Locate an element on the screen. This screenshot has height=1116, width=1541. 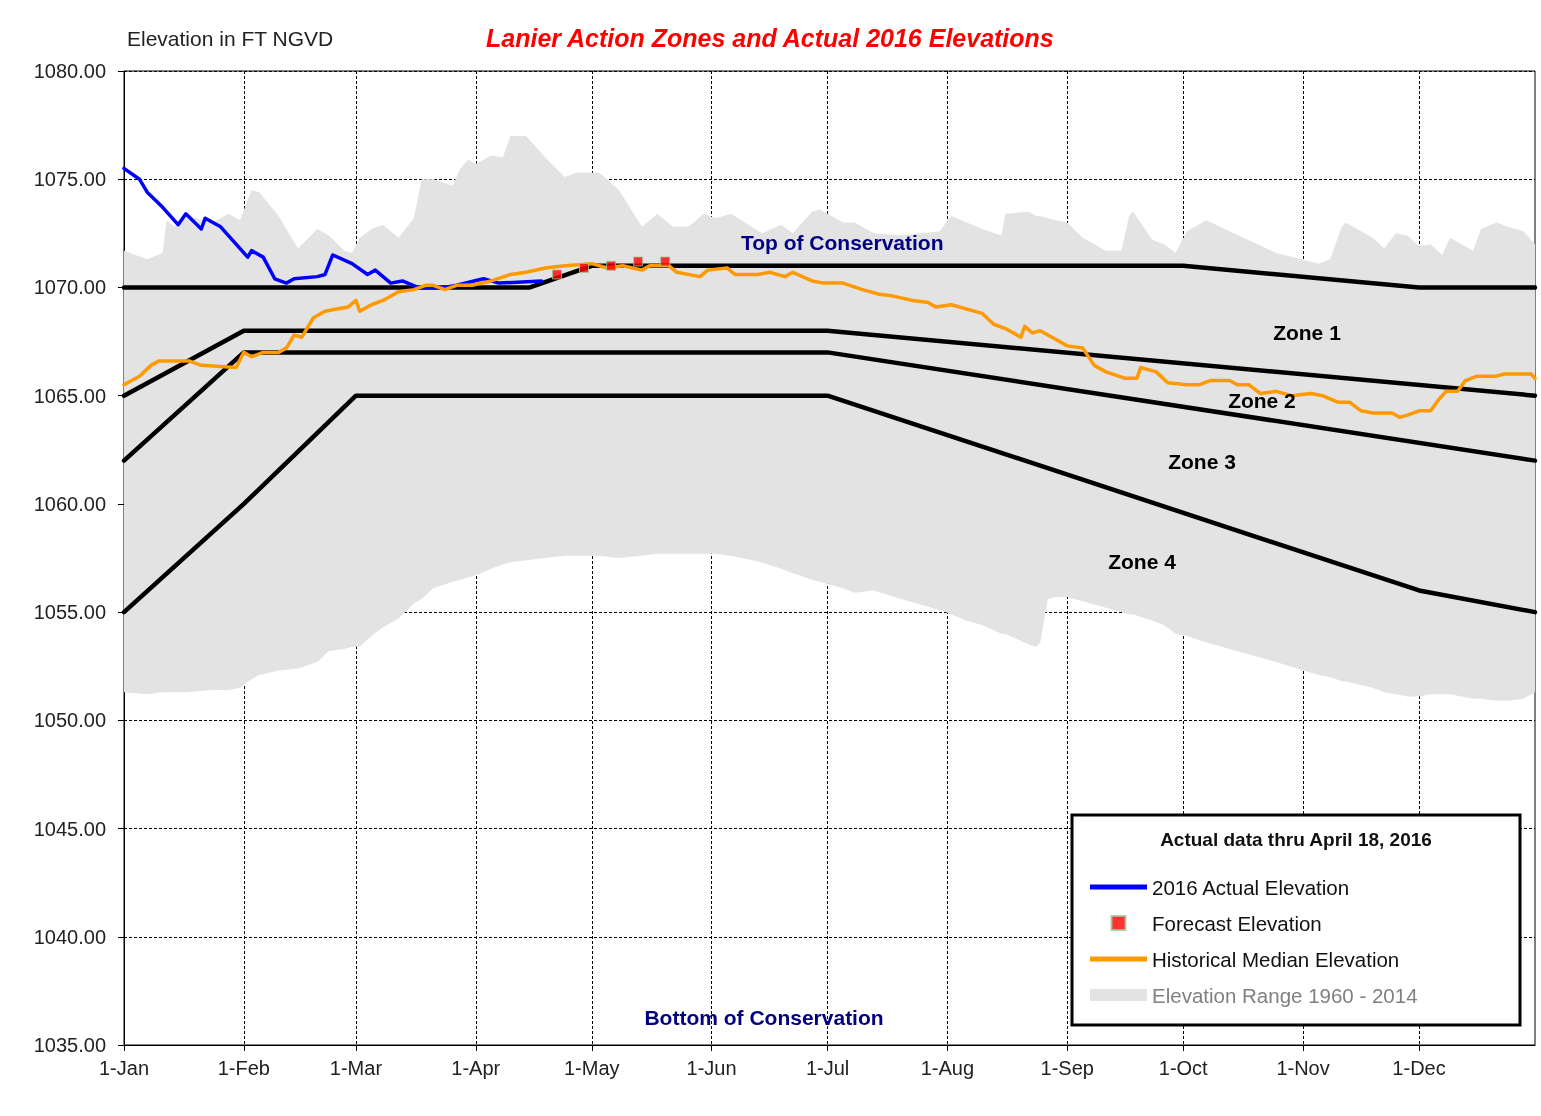
y-tick-label: 1060.00 is located at coordinates (69, 503).